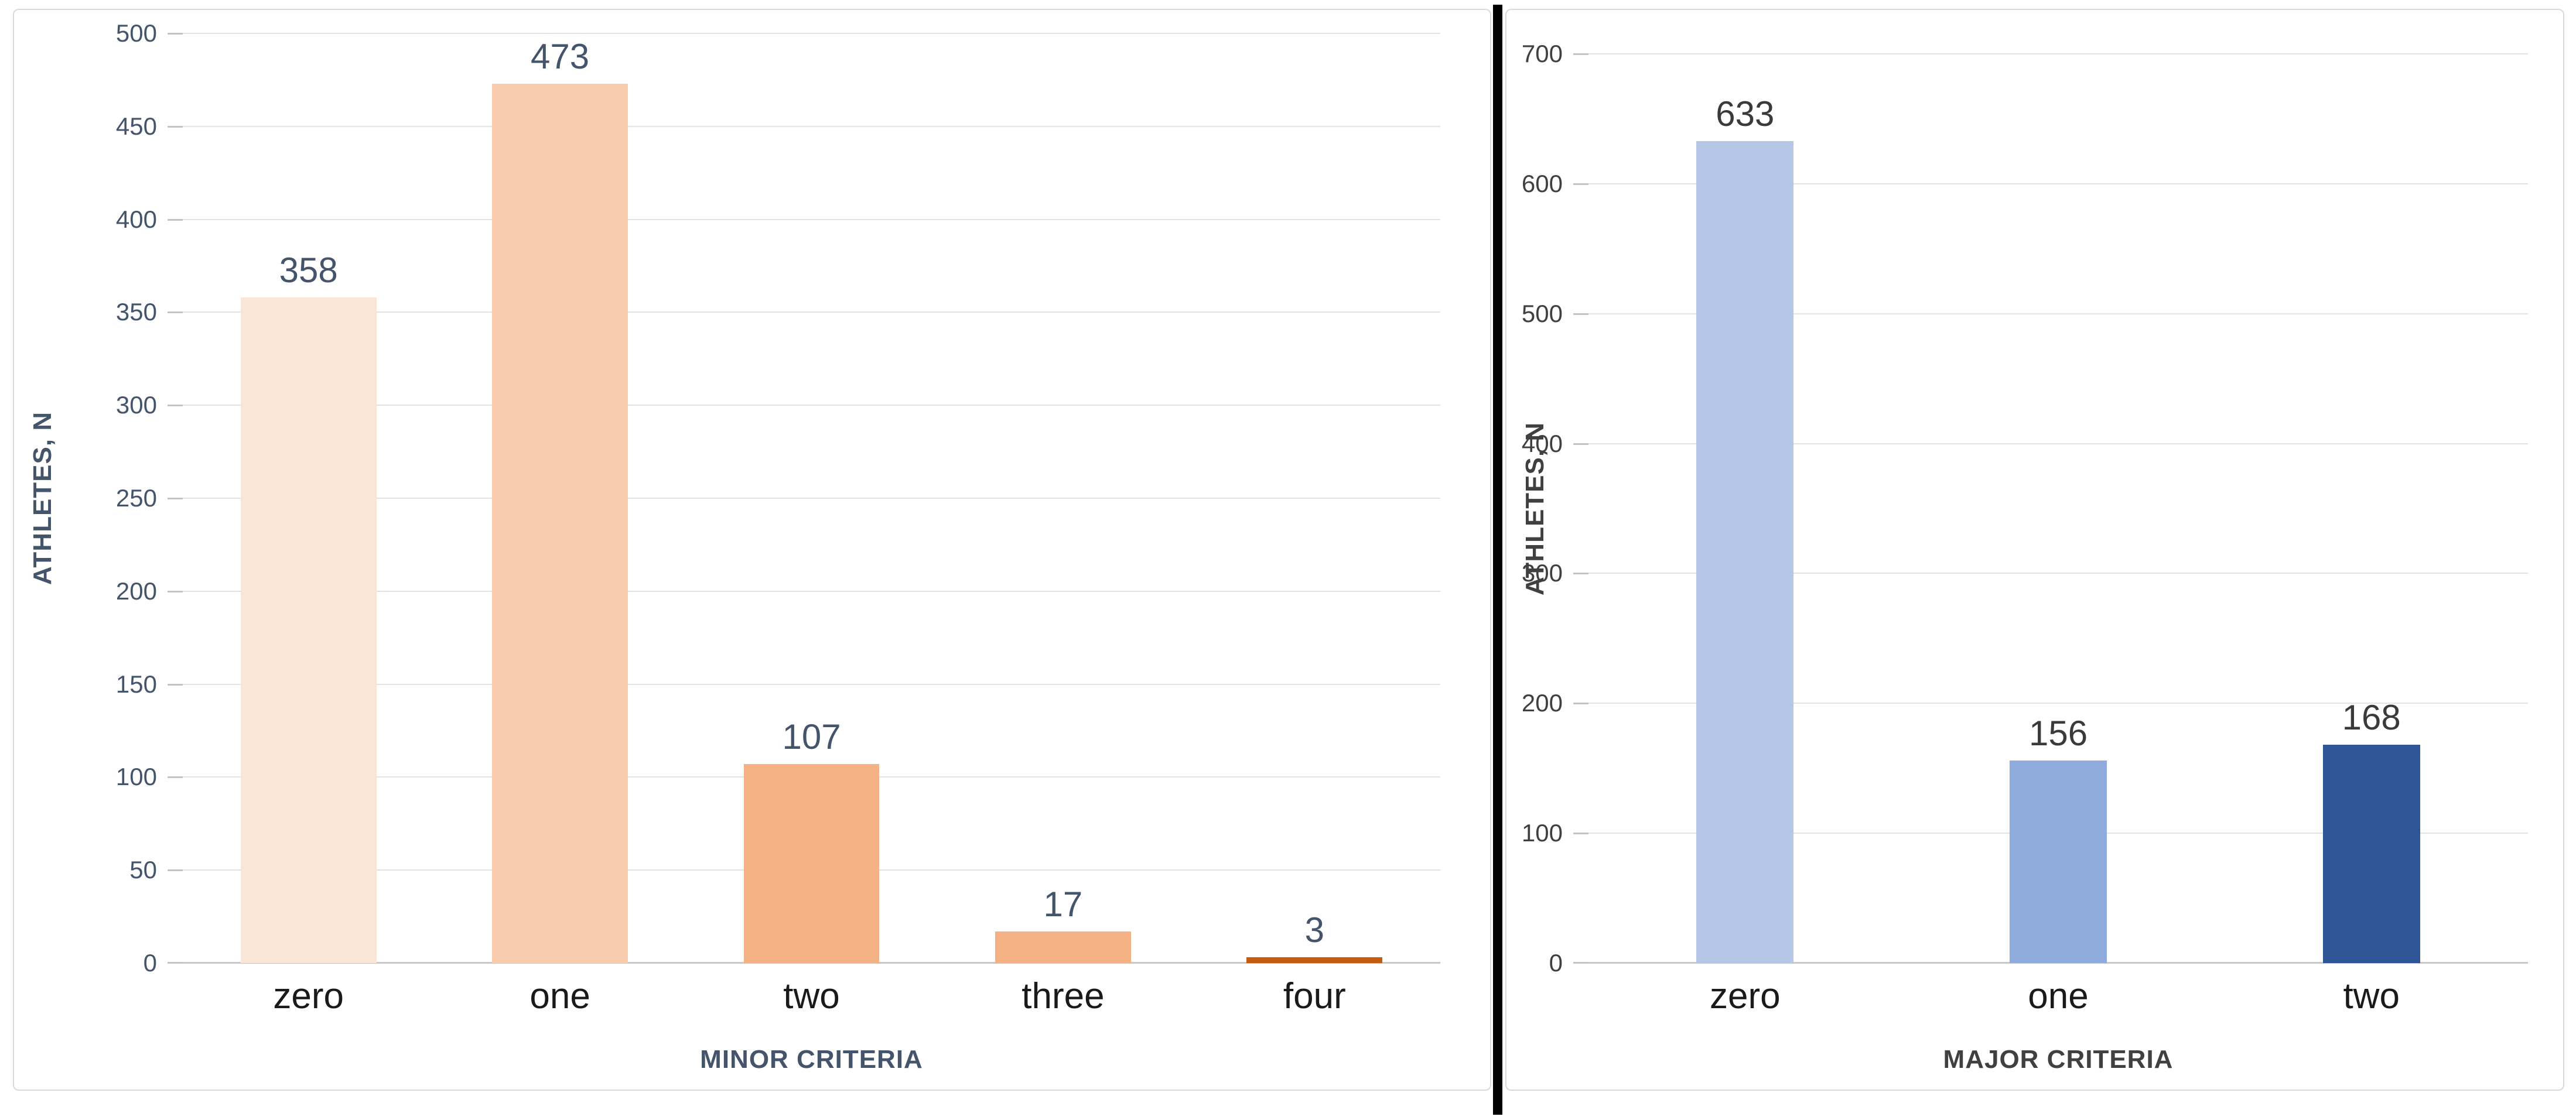 The height and width of the screenshot is (1120, 2576). What do you see at coordinates (812, 1059) in the screenshot?
I see `x-axis-title: MINOR CRITERIA` at bounding box center [812, 1059].